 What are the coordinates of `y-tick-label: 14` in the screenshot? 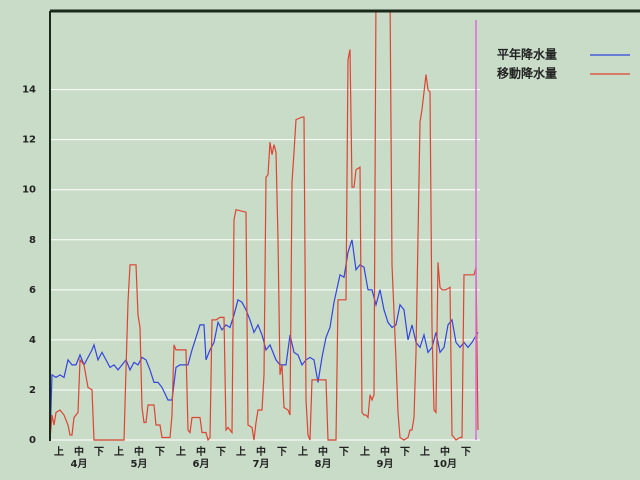 It's located at (29, 90).